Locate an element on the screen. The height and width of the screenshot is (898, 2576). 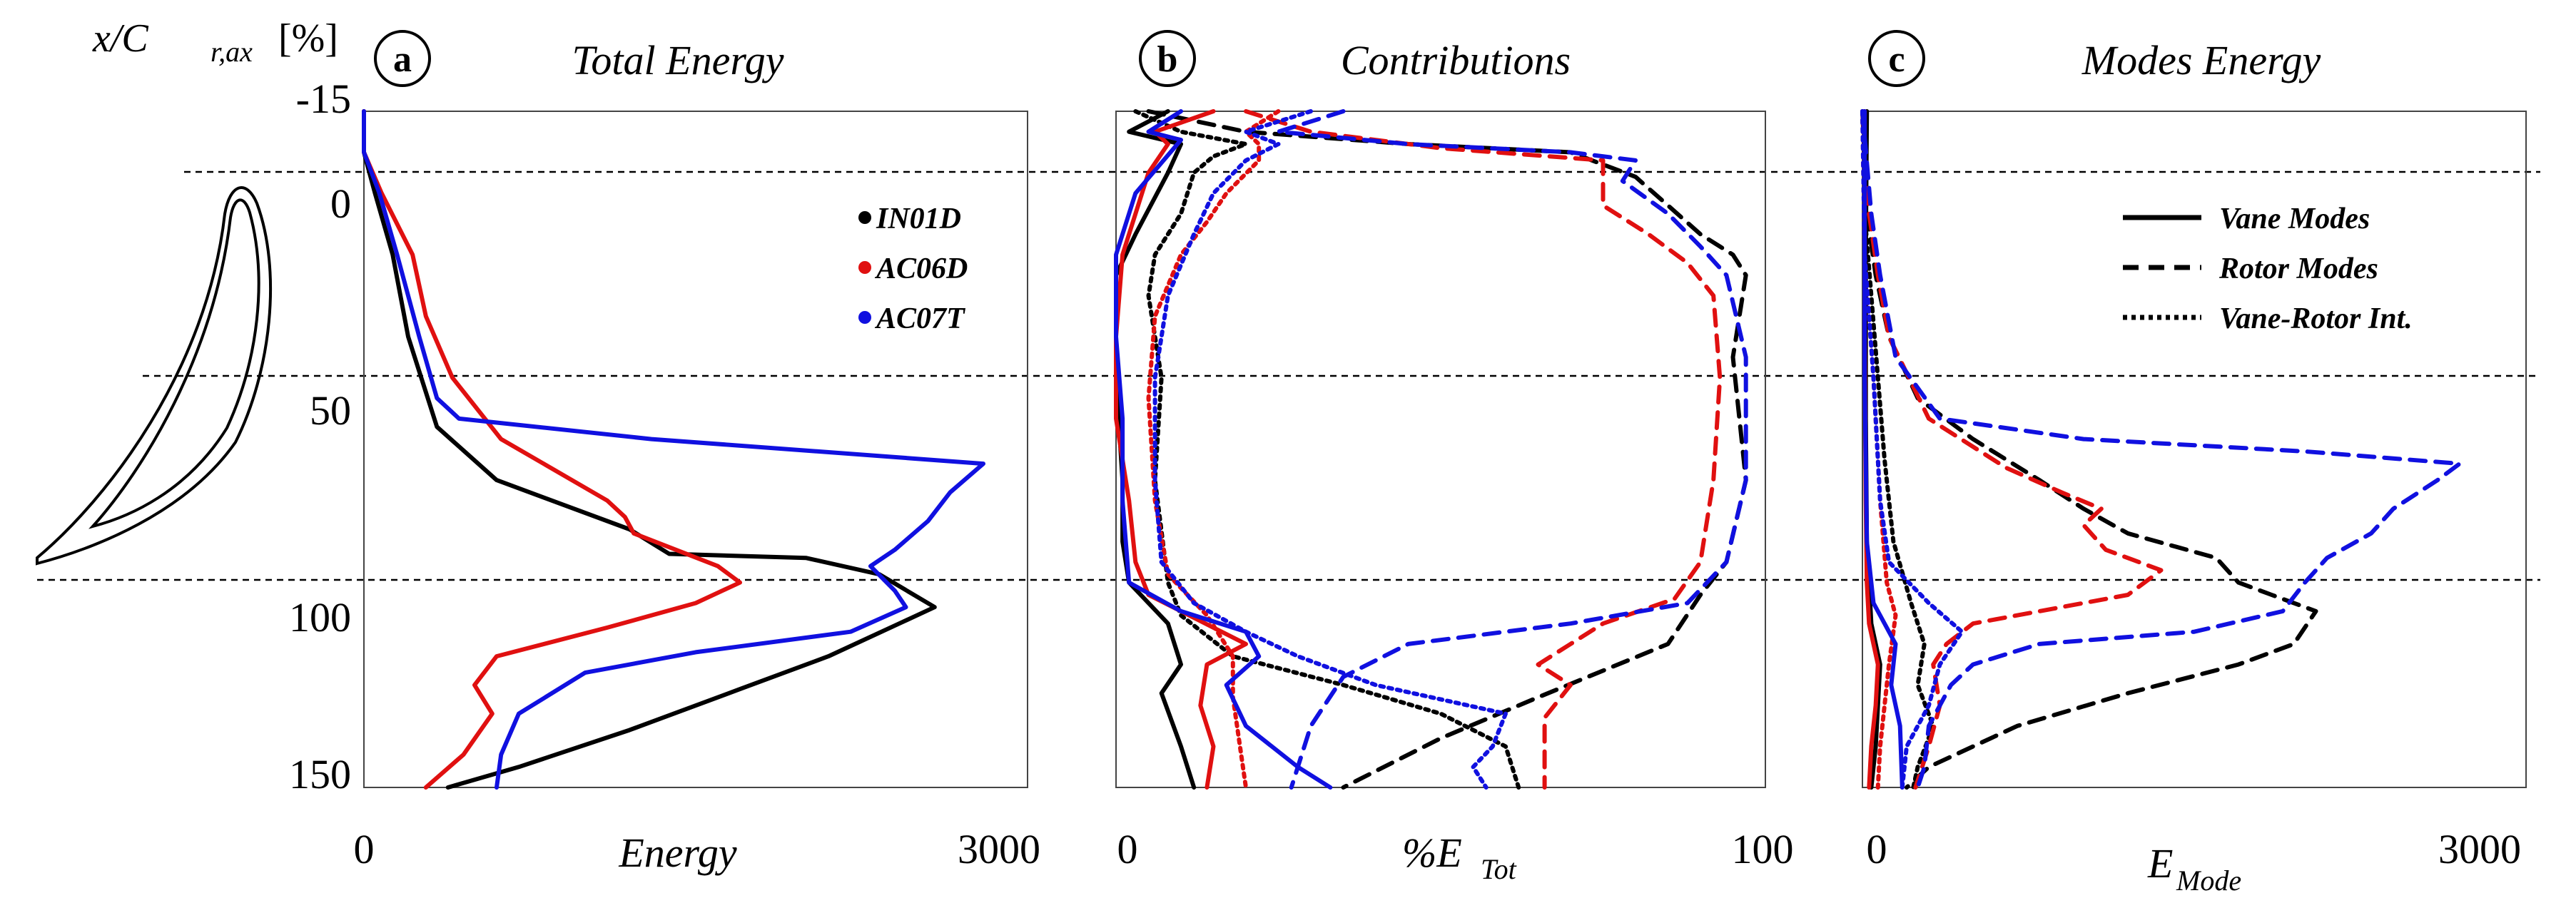
y-tick-label: 50 is located at coordinates (330, 410).